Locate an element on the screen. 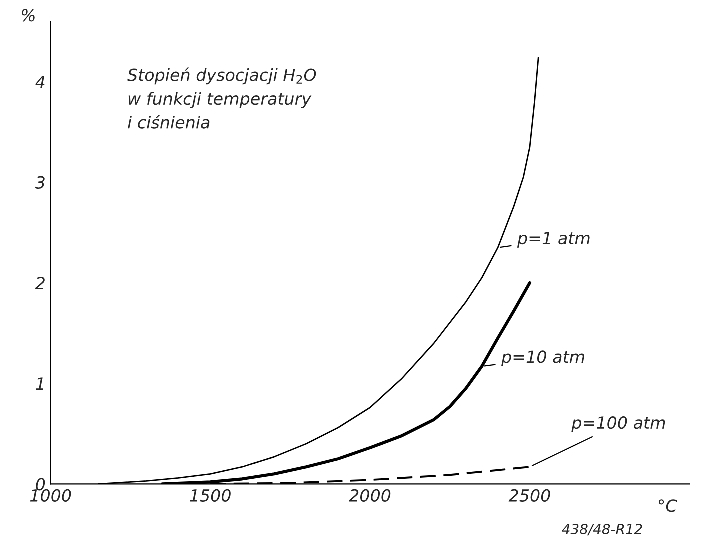  y-tick-label: 2 is located at coordinates (40, 283).